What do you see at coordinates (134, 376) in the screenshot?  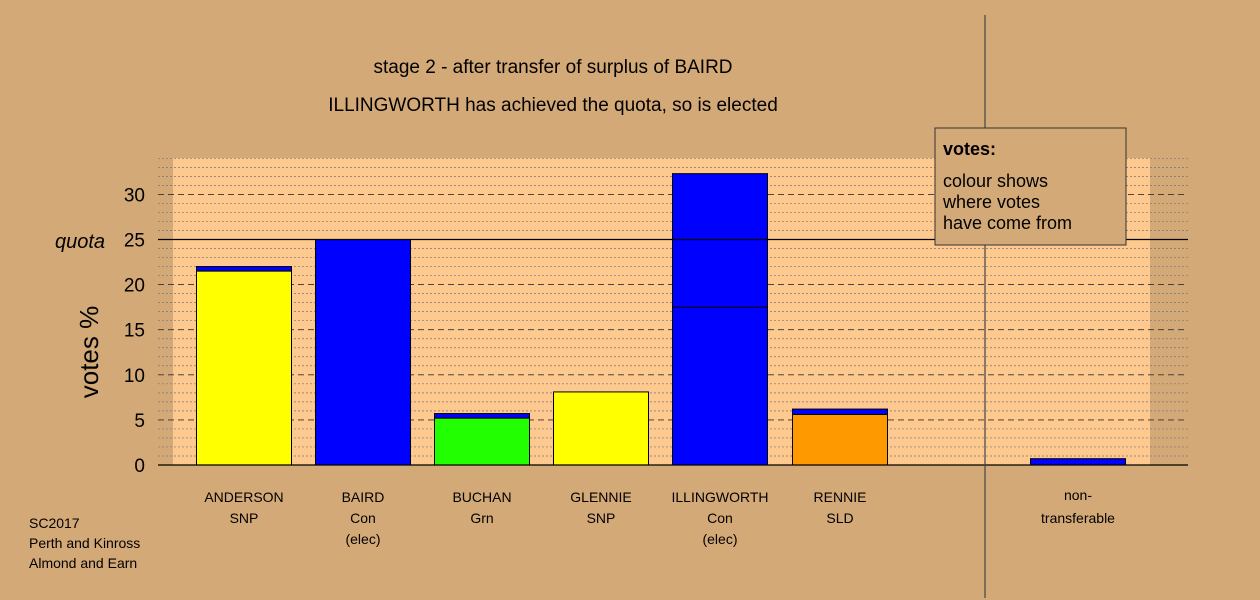 I see `y-tick-label: 10` at bounding box center [134, 376].